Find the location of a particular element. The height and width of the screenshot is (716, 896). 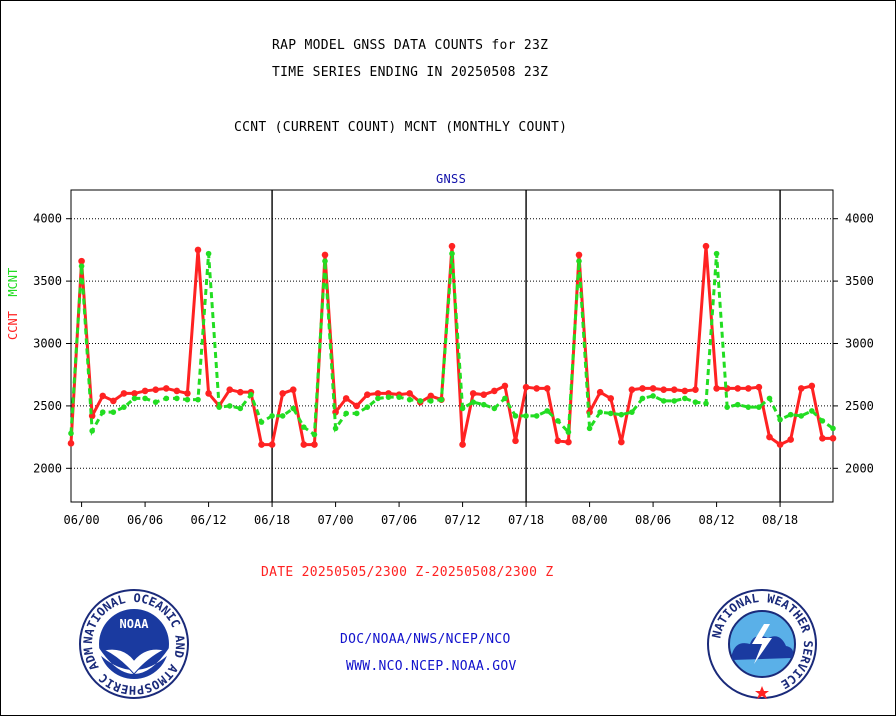

chart-title-line1: RAP MODEL GNSS DATA COUNTS for 23Z is located at coordinates (410, 45).